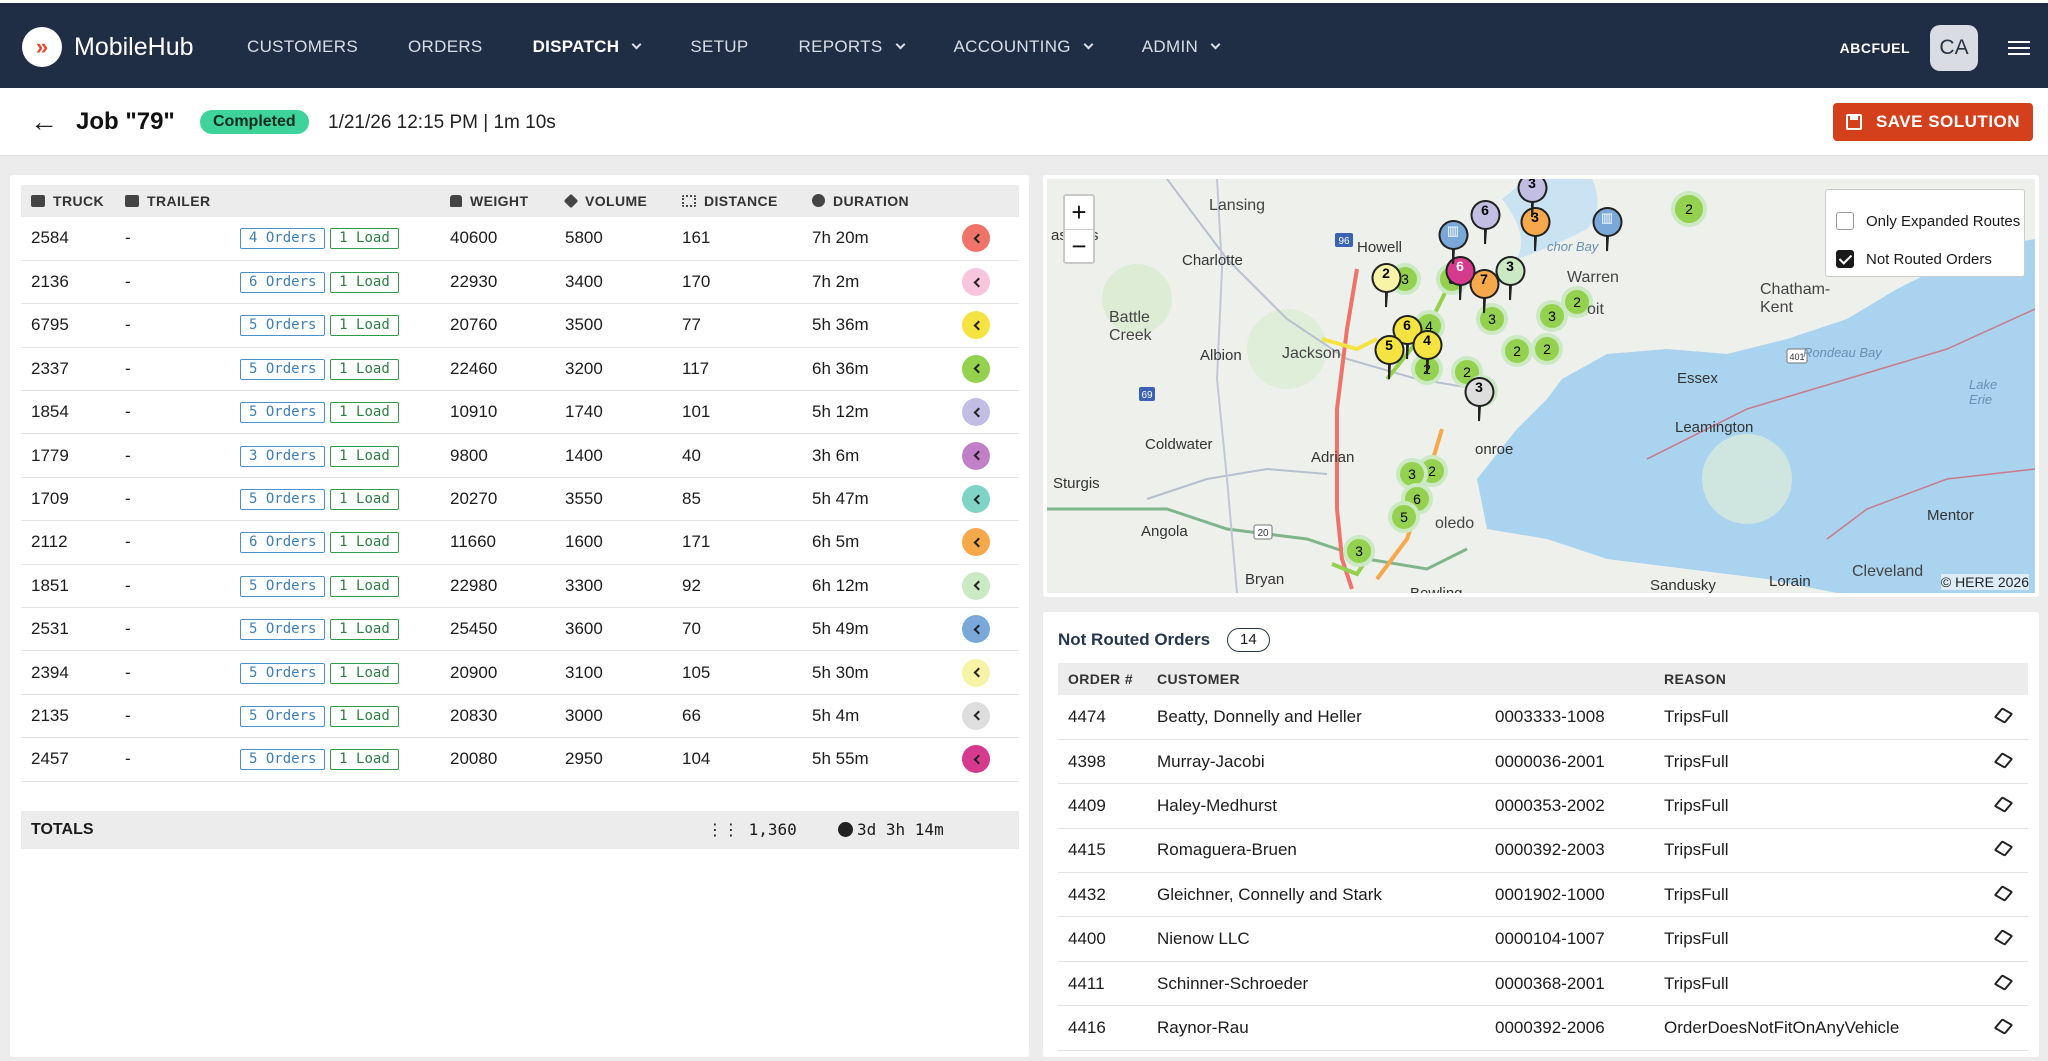 This screenshot has width=2048, height=1061. I want to click on zoom-in-button: +, so click(1079, 212).